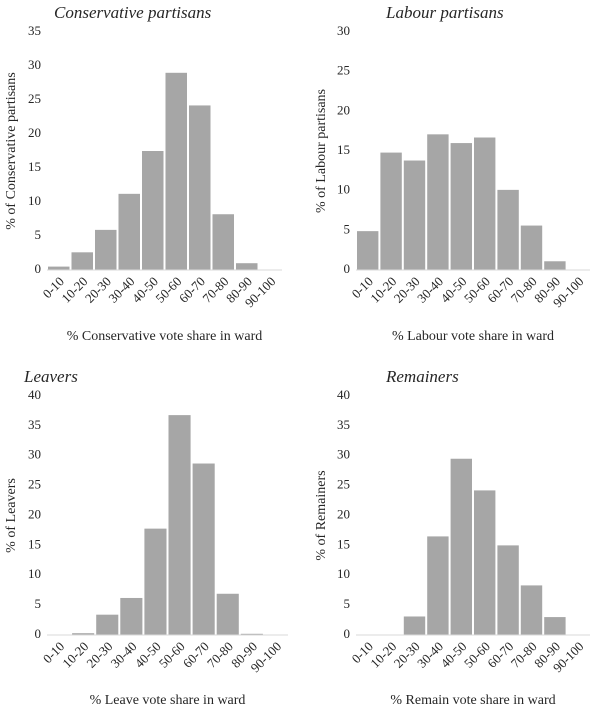 This screenshot has height=704, width=600. I want to click on remainers-chart-title: Remainers, so click(422, 376).